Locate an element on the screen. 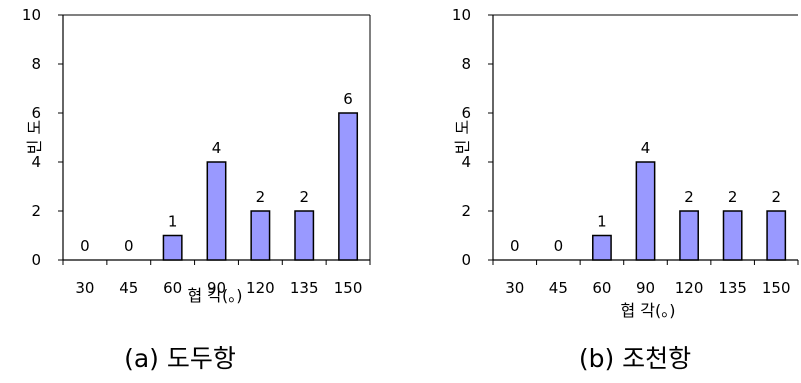  figure-caption: (a) 도두항 is located at coordinates (180, 358).